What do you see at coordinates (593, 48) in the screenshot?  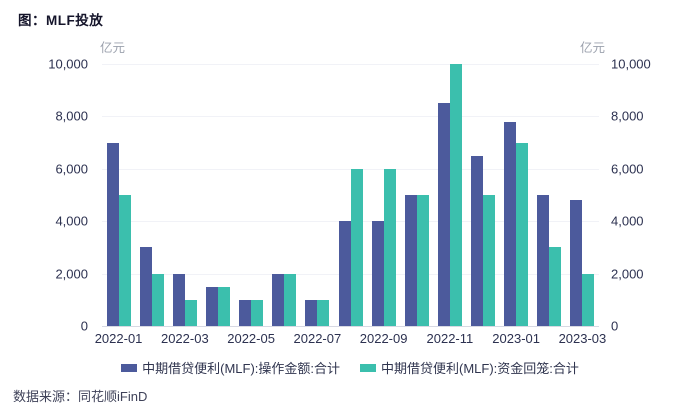 I see `y-axis-unit-right: 亿元` at bounding box center [593, 48].